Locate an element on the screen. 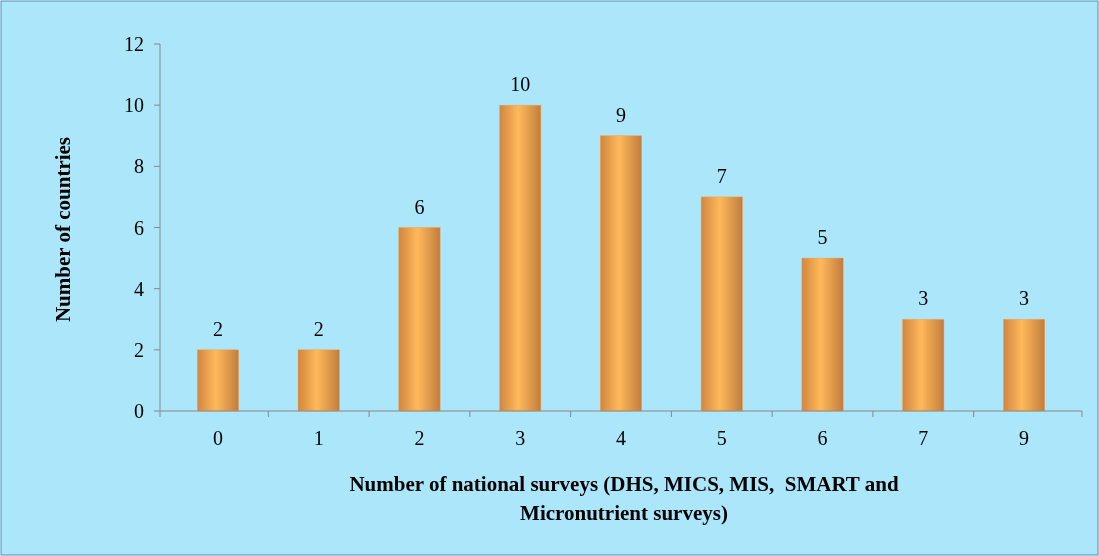  y-tick-label: 4 is located at coordinates (139, 288).